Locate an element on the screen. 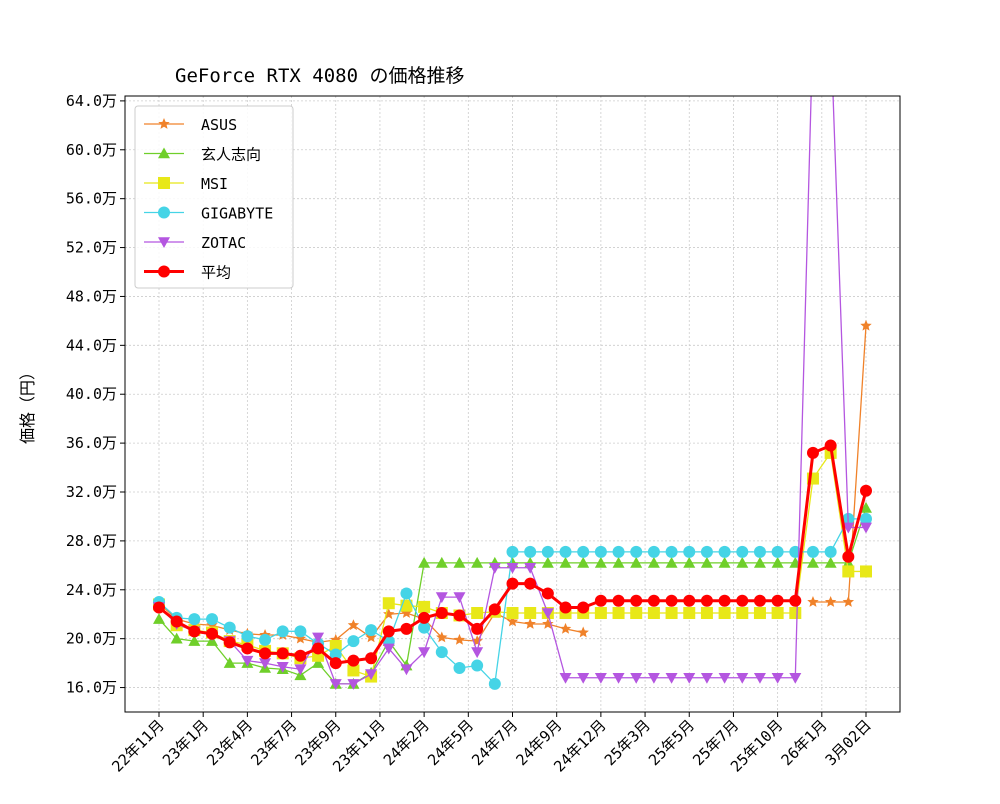  legend-label: ZOTAC is located at coordinates (223, 243).